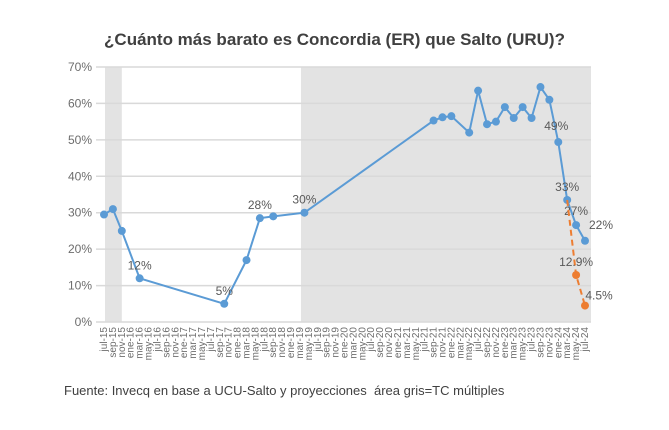 This screenshot has width=669, height=430. I want to click on x-tick-label: nov-22, so click(496, 342).